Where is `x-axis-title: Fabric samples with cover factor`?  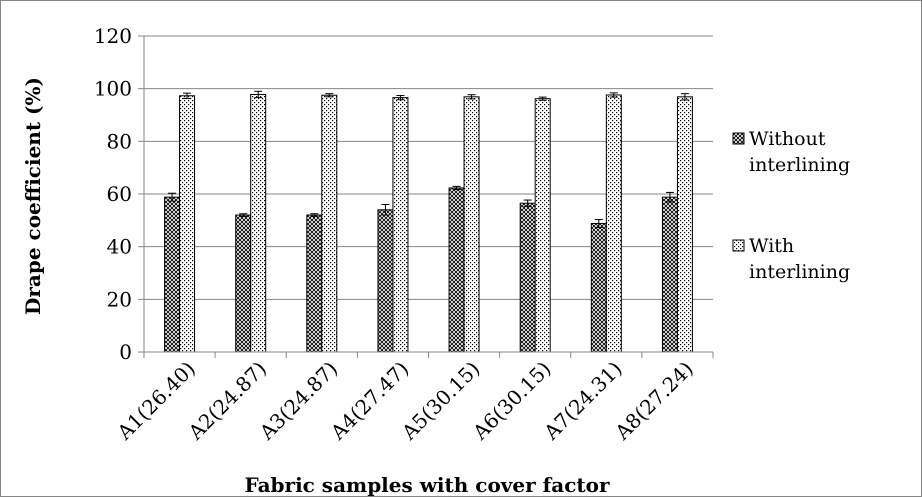 x-axis-title: Fabric samples with cover factor is located at coordinates (426, 485).